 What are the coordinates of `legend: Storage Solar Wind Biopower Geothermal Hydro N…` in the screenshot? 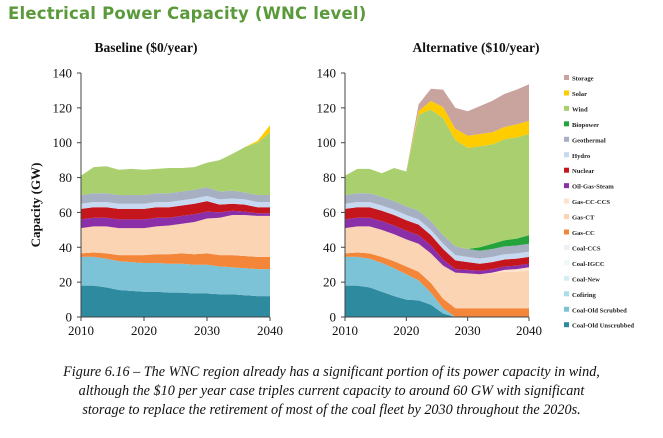 It's located at (599, 202).